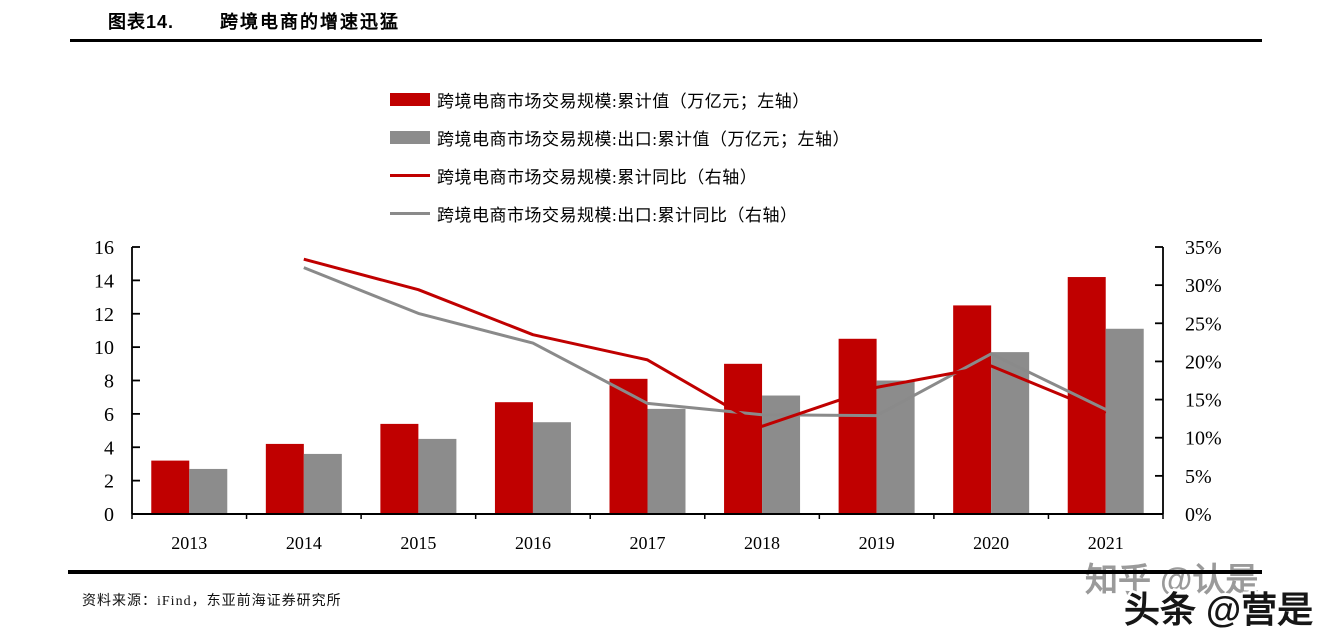 This screenshot has width=1329, height=641. I want to click on x-axis-label-2016: 2016, so click(533, 543).